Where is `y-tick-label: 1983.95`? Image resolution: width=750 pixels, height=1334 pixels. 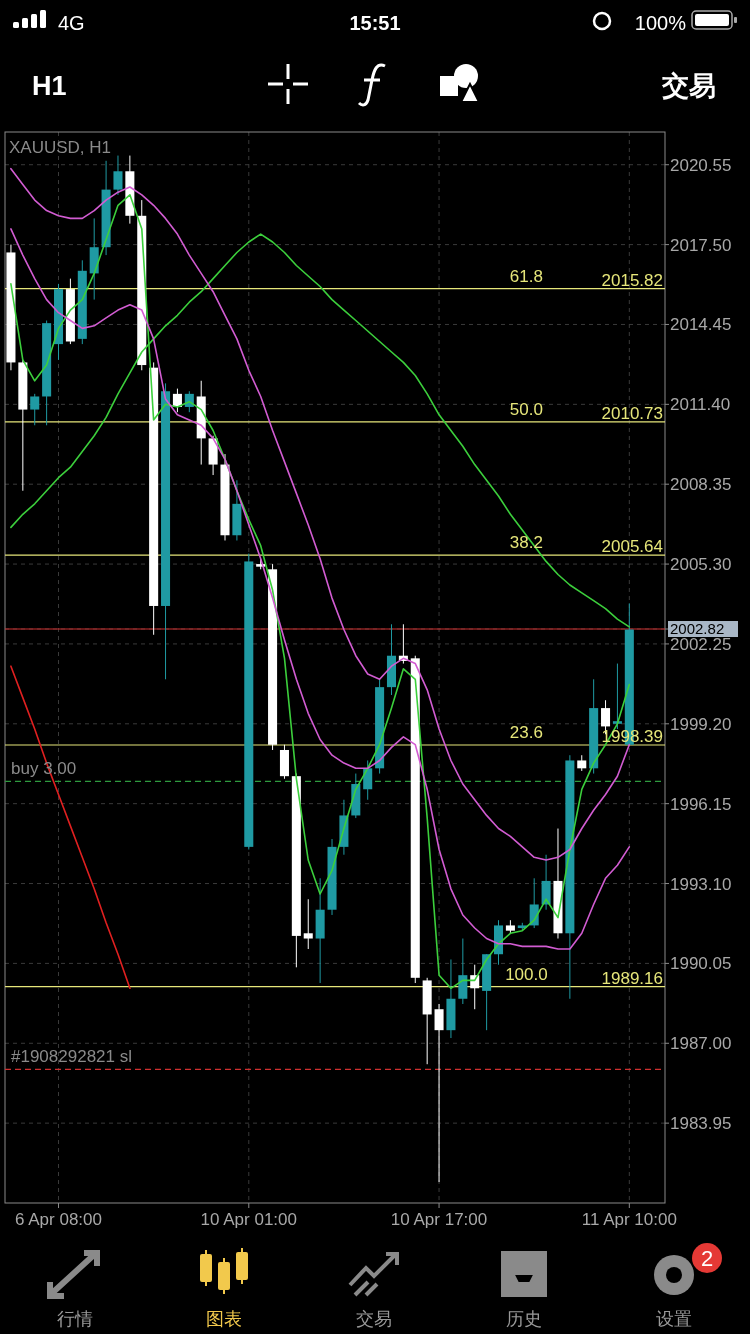 y-tick-label: 1983.95 is located at coordinates (701, 1124).